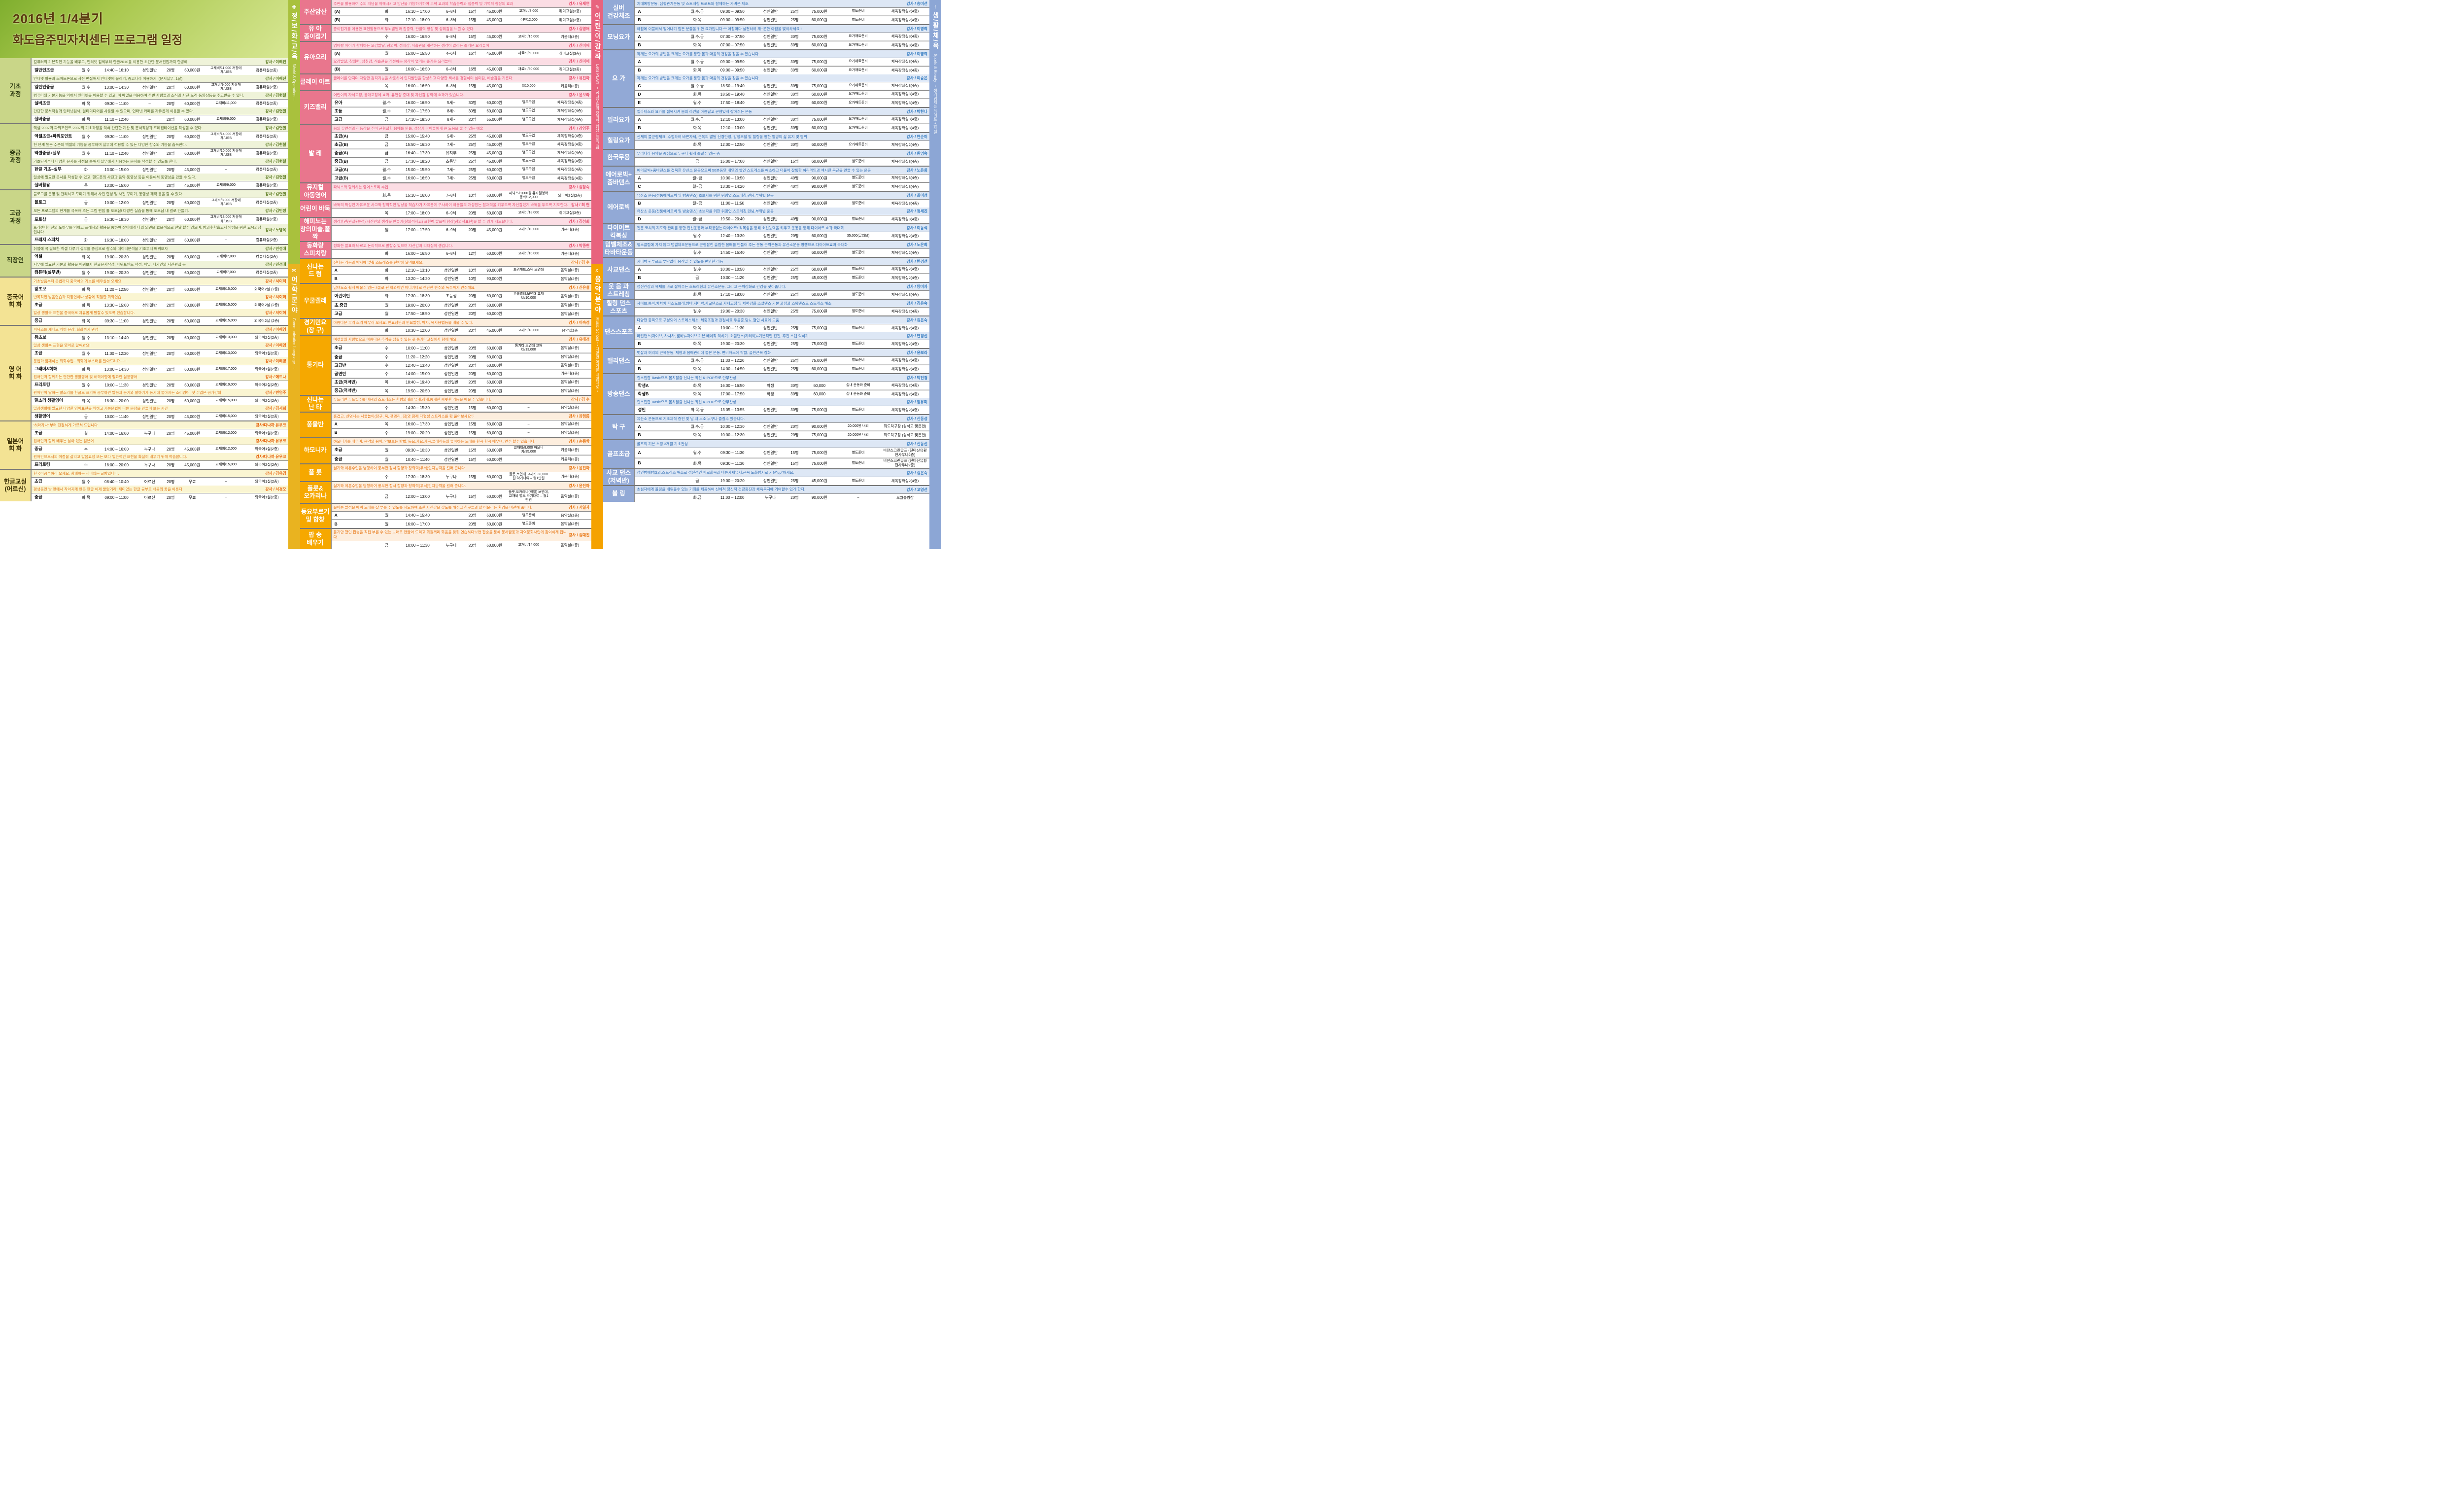  I want to click on cell-program-name: 엑셀중급+실무, so click(47, 153).